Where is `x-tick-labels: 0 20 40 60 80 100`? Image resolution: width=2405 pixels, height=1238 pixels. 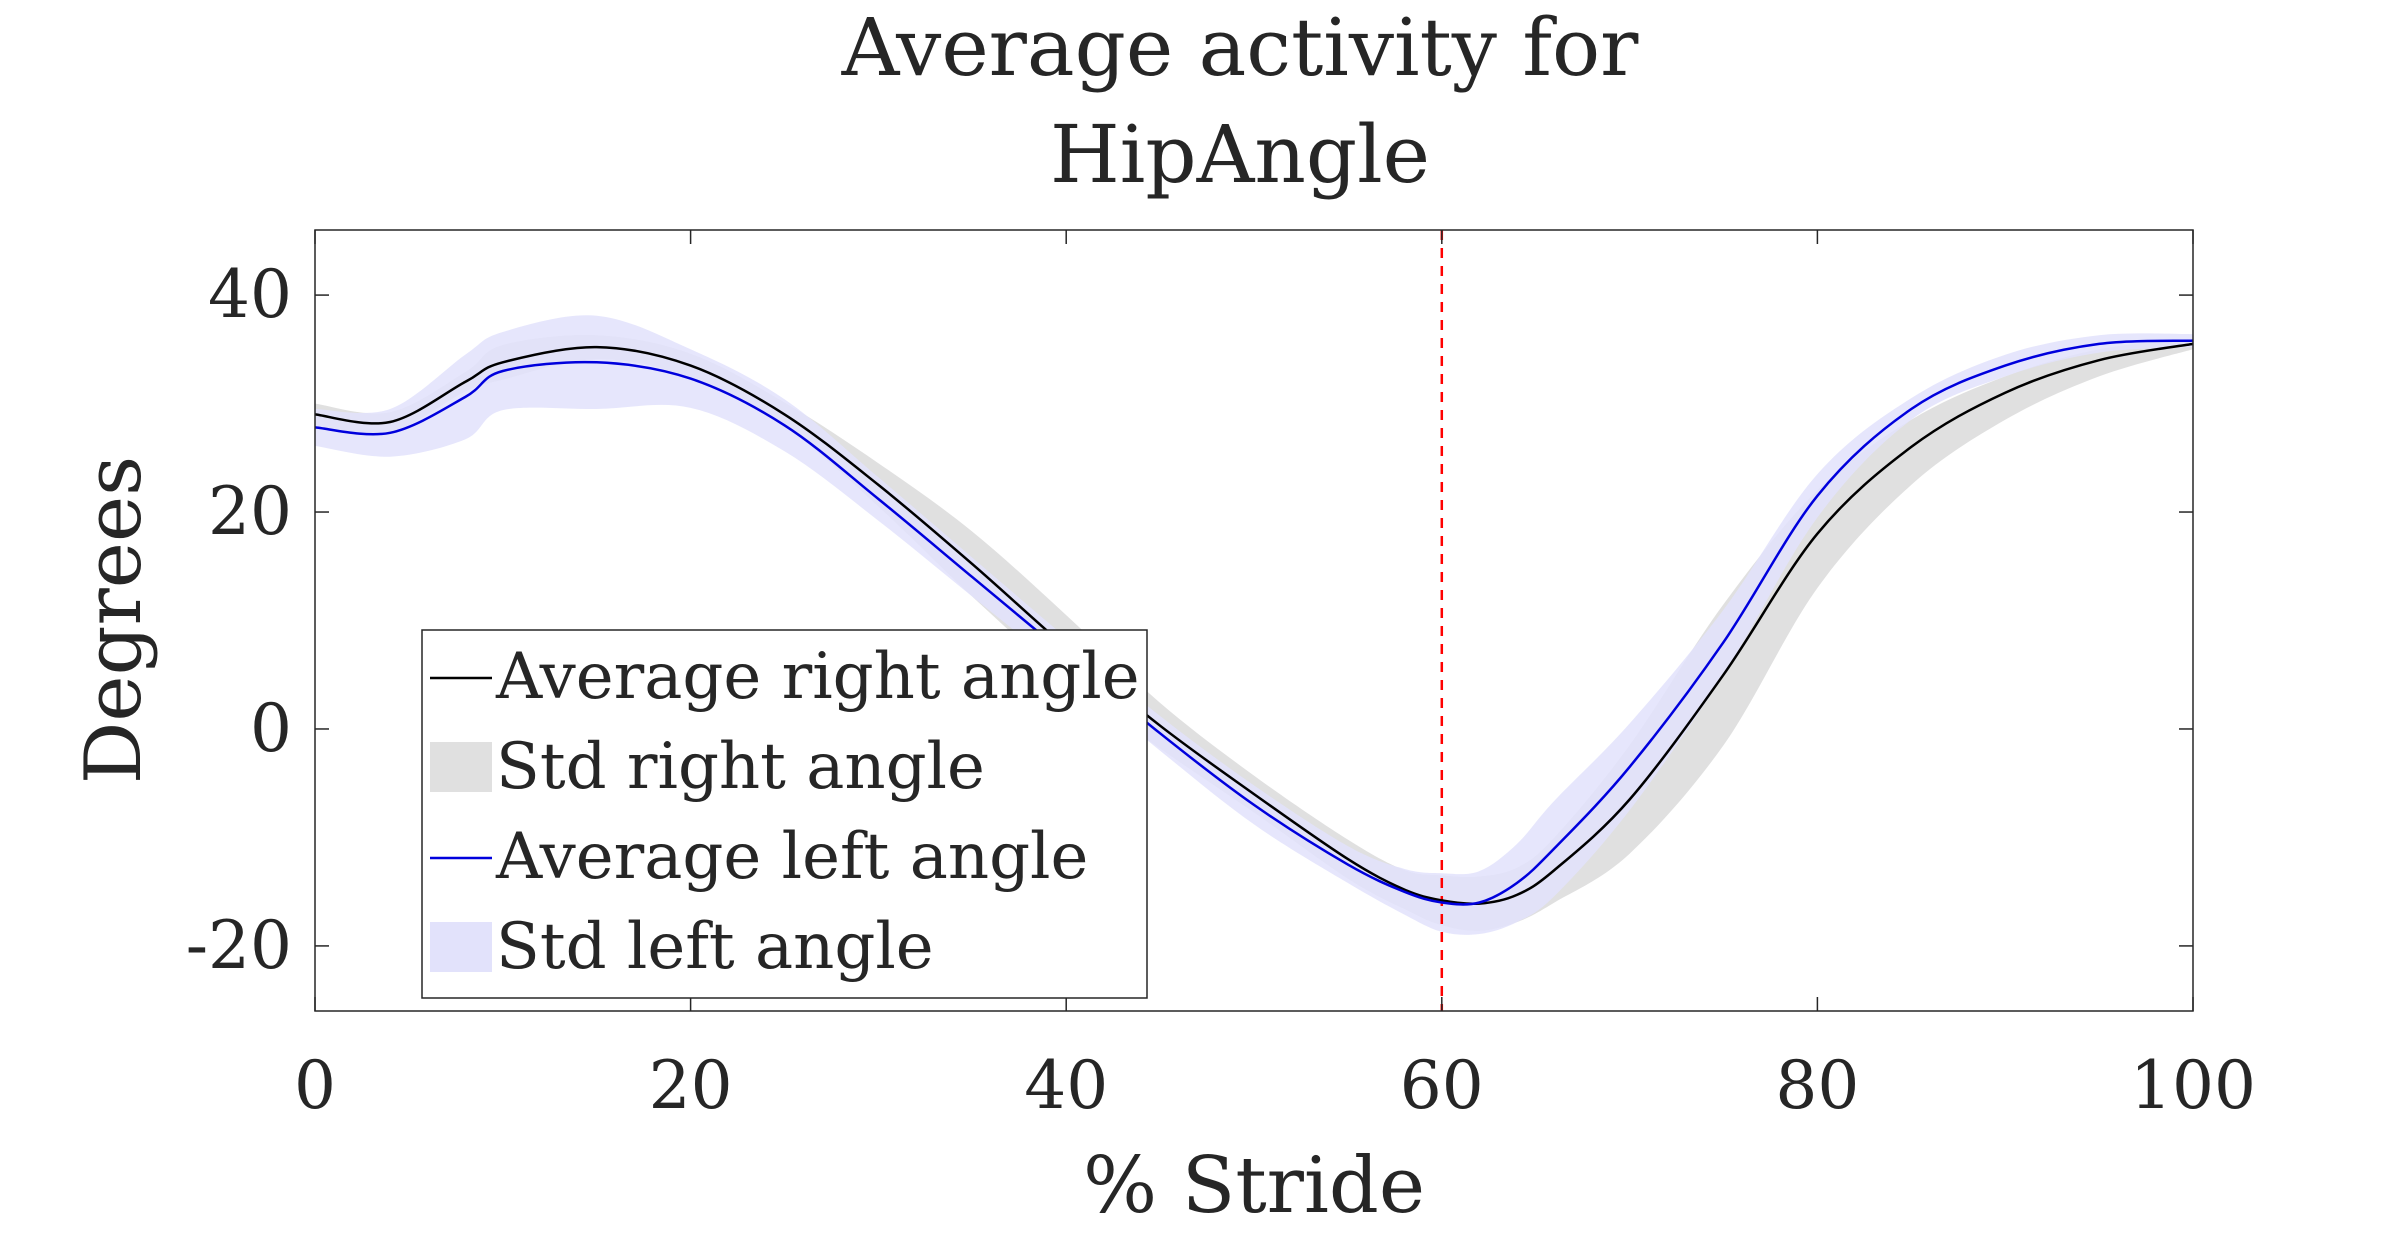
x-tick-labels: 0 20 40 60 80 100 is located at coordinates (1275, 1085).